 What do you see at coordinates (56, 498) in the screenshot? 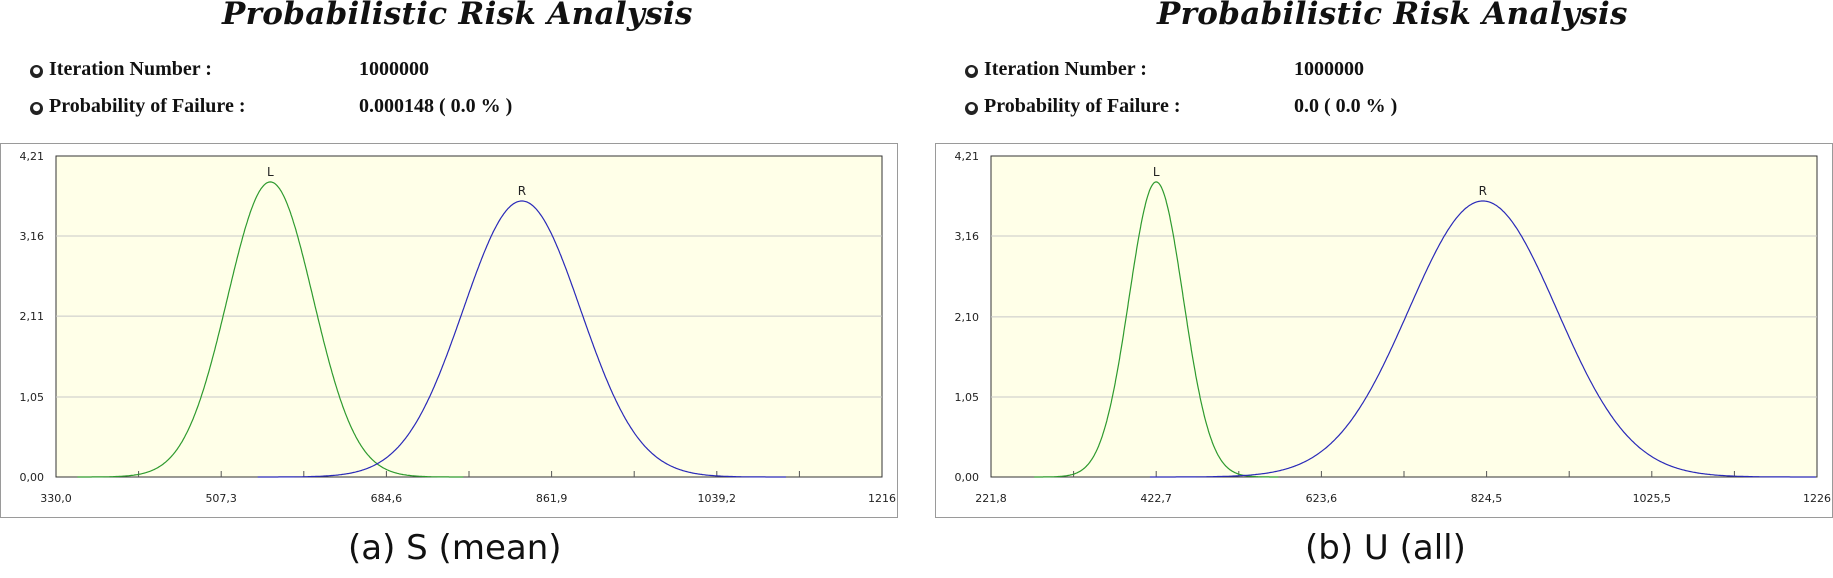
I see `x-tick-label: 330,0` at bounding box center [56, 498].